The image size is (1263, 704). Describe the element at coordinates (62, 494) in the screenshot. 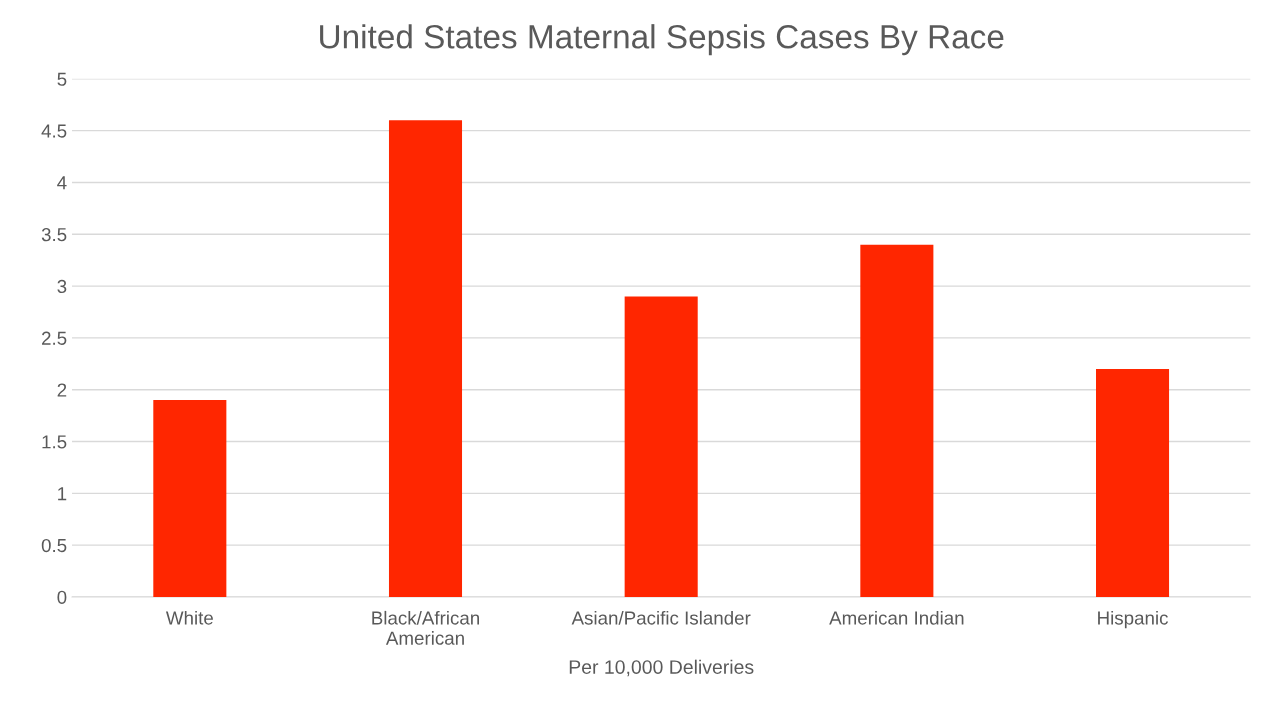

I see `y-tick-label: 1` at that location.